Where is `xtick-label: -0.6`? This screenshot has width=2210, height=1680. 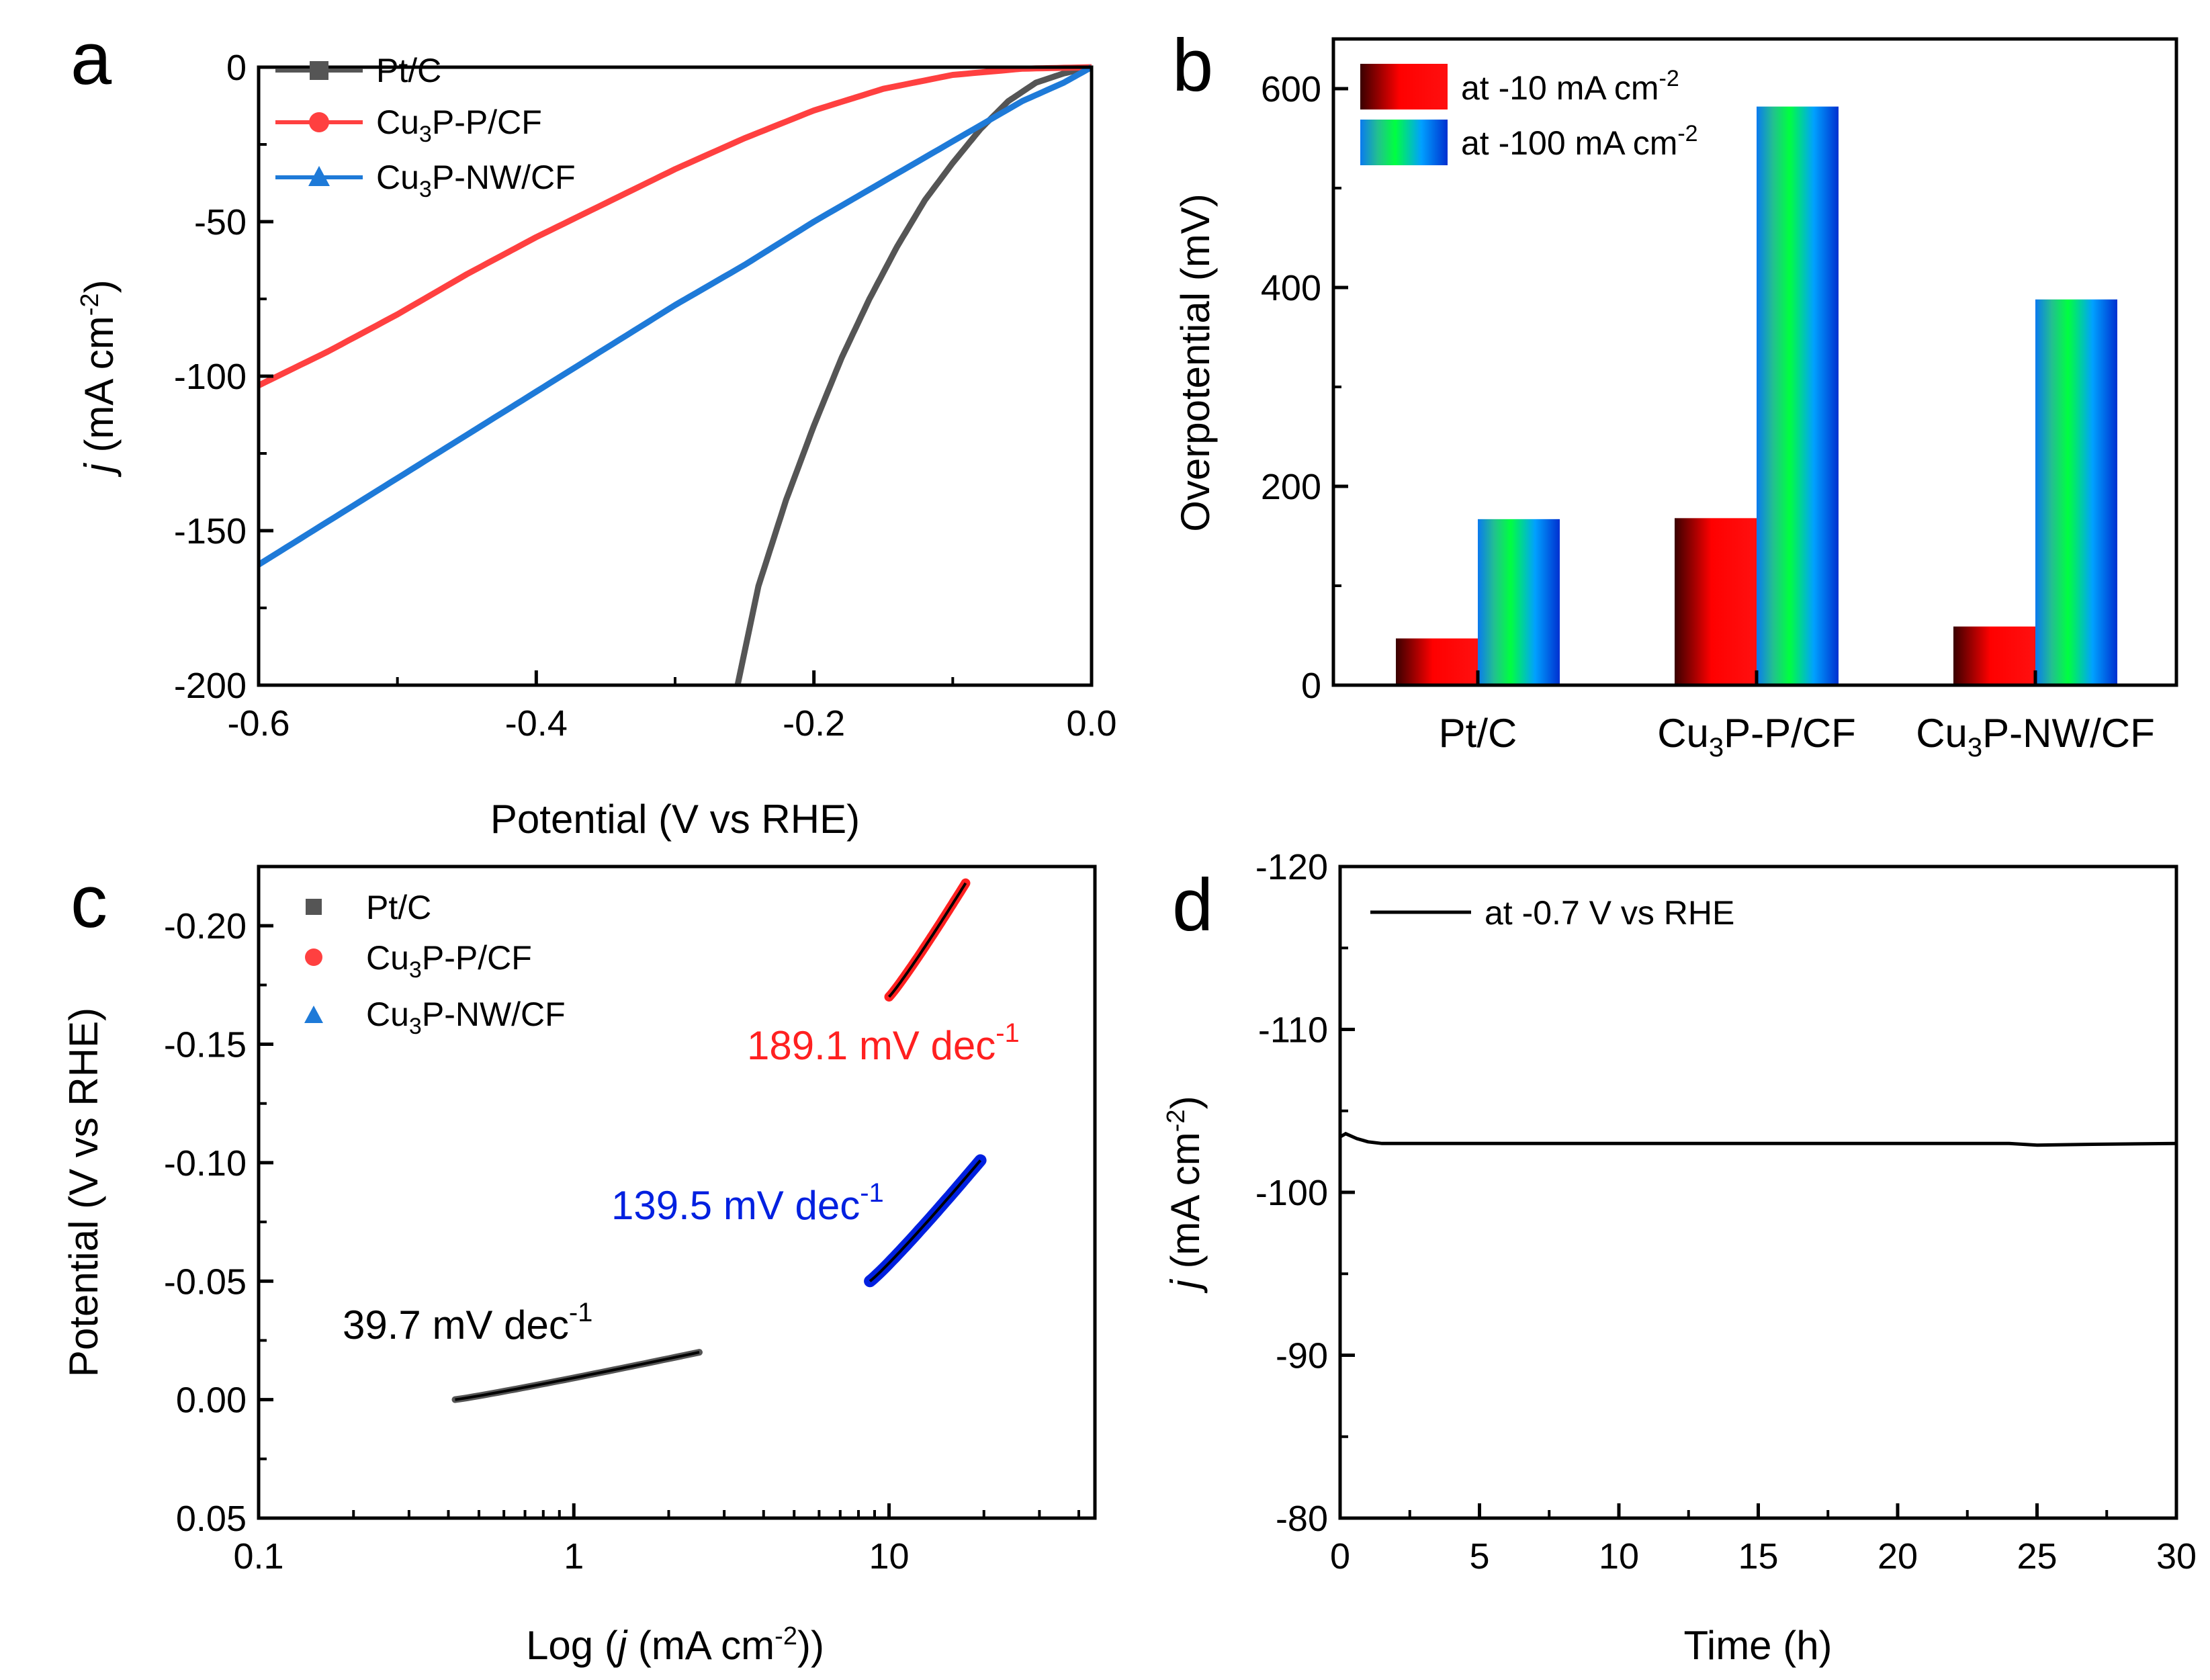
xtick-label: -0.6 is located at coordinates (258, 723).